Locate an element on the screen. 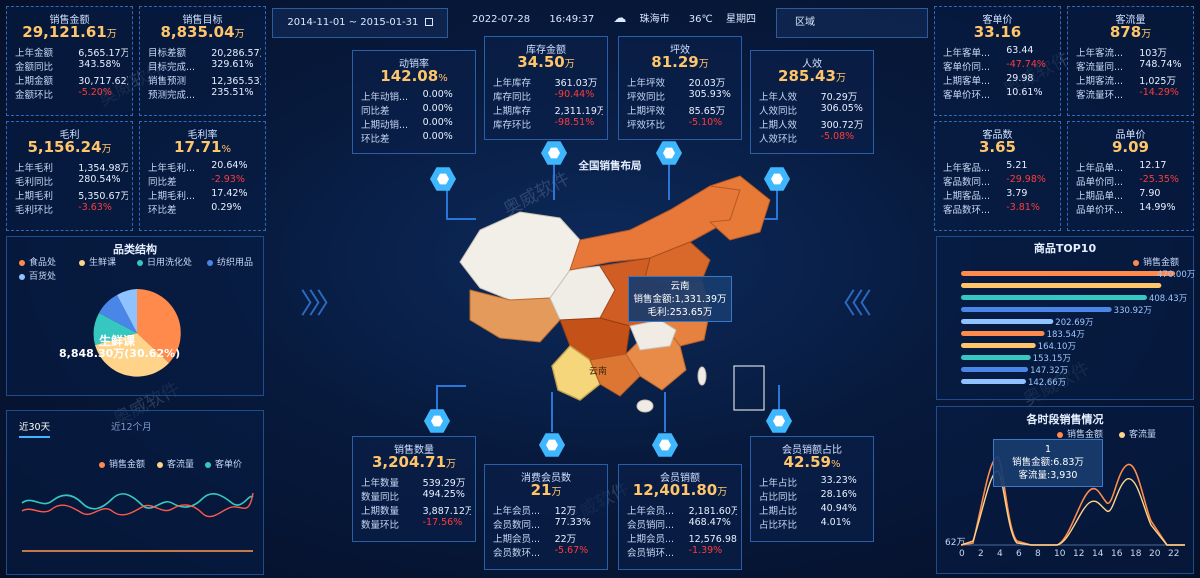 The image size is (1200, 578). kpi-row-value: 235.51% is located at coordinates (232, 92).